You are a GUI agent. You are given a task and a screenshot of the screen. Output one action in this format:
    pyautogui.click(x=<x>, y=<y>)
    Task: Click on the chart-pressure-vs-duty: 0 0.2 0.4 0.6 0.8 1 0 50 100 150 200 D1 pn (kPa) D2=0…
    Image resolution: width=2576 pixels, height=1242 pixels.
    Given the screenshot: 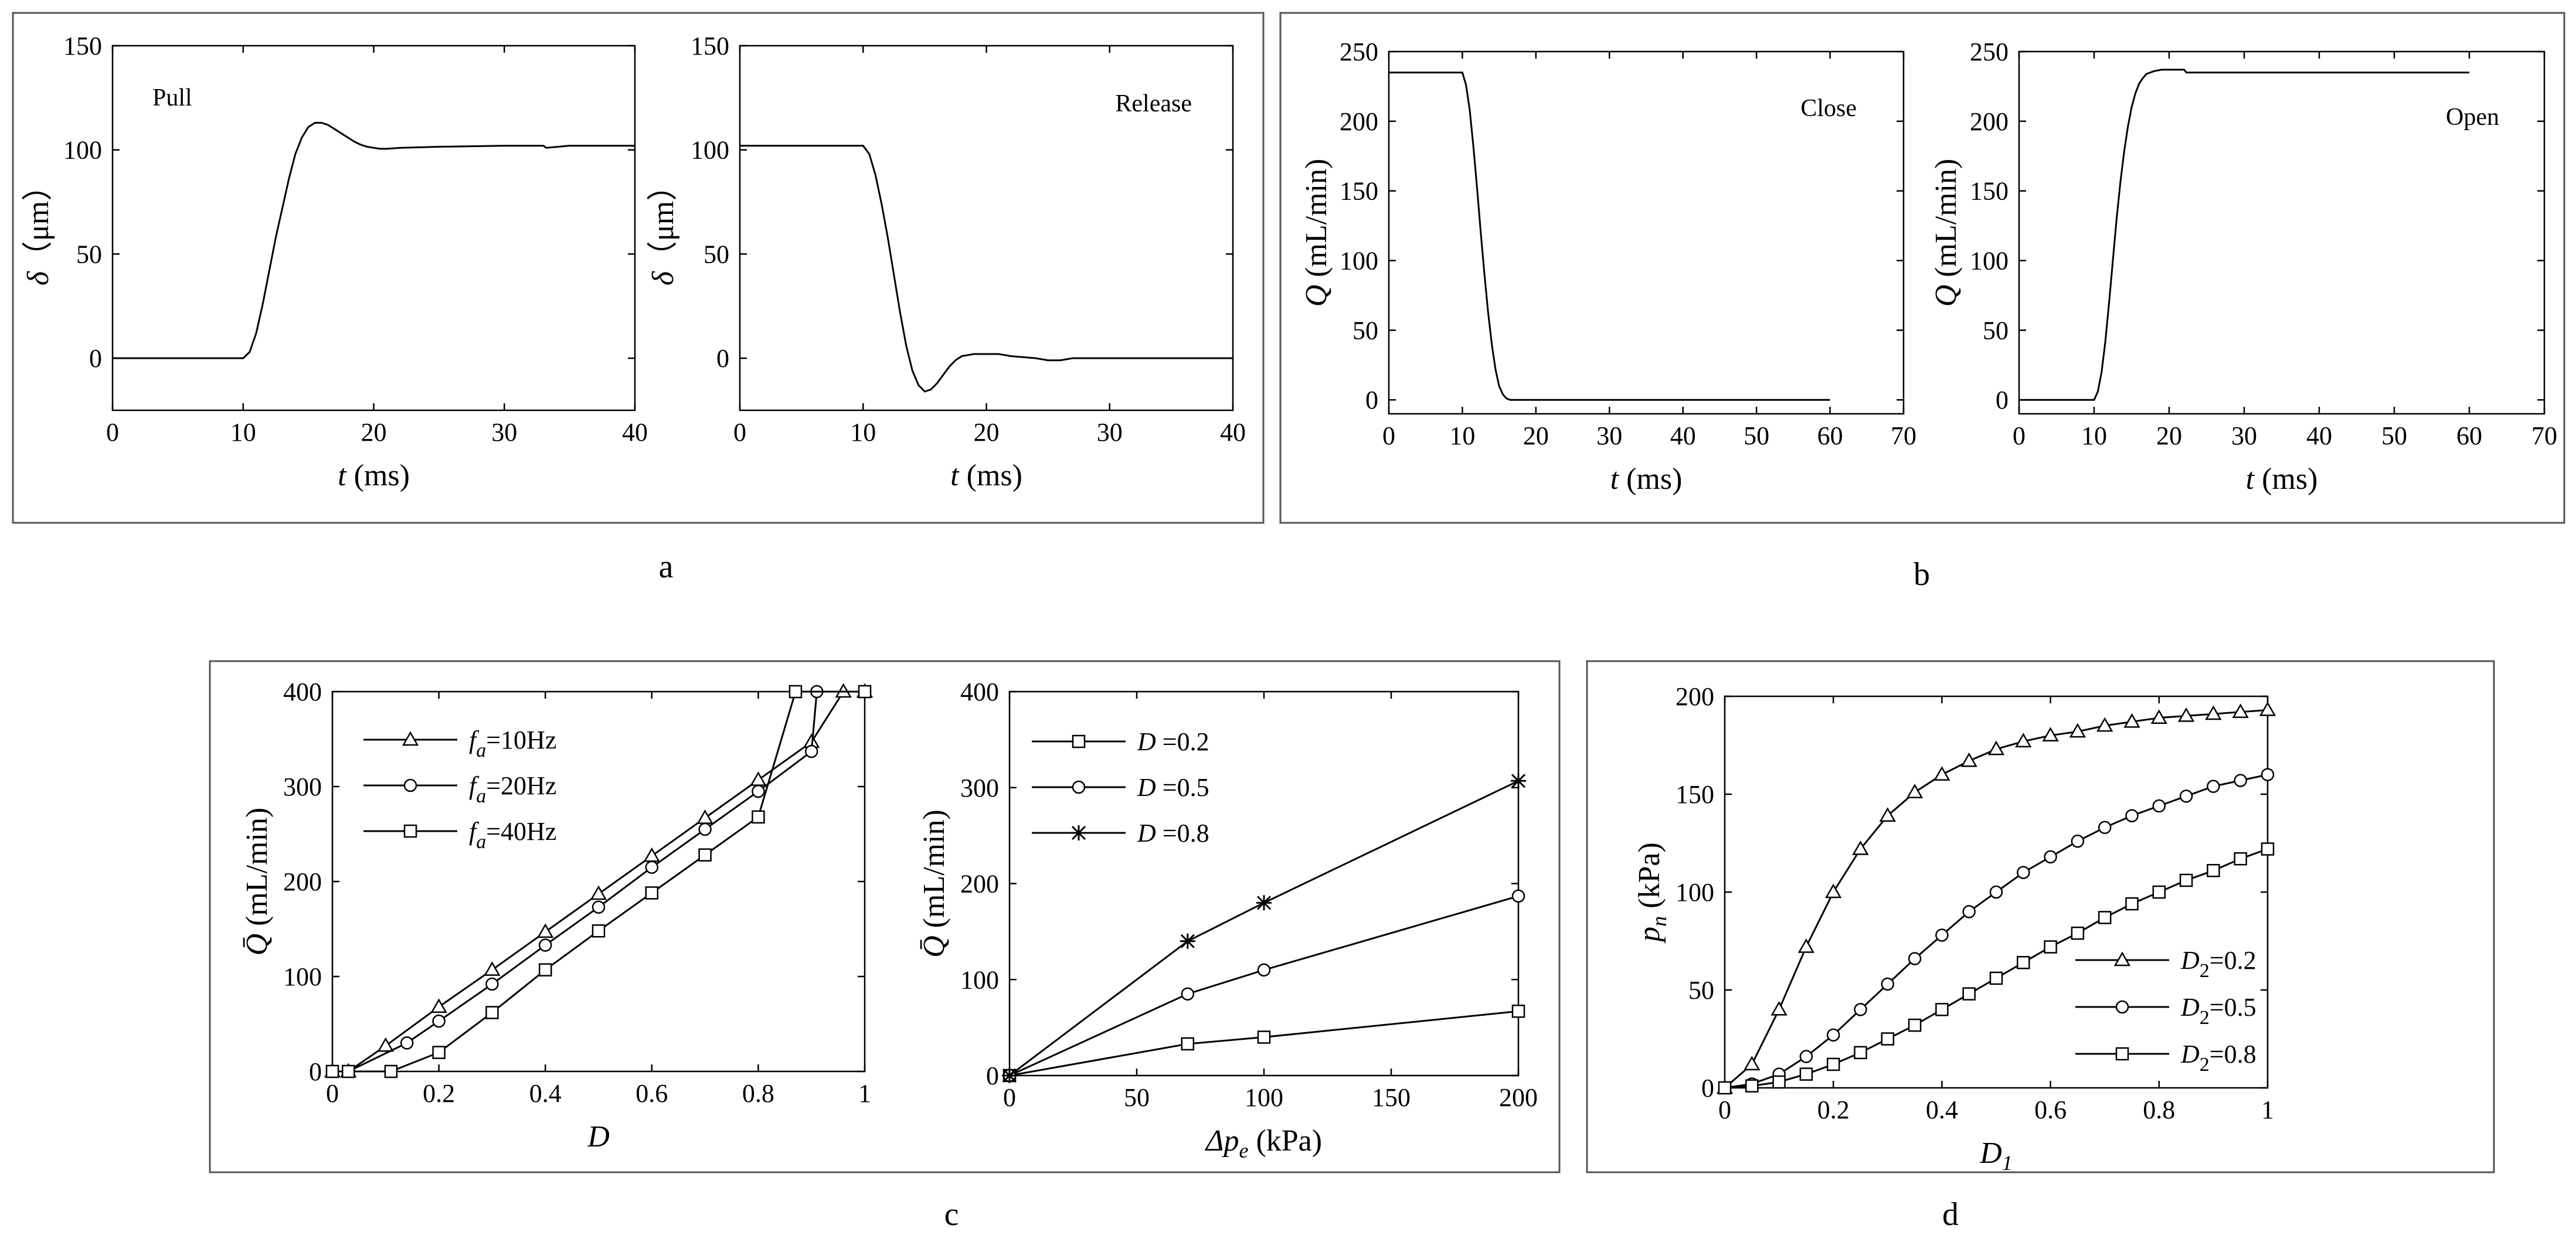 What is the action you would take?
    pyautogui.click(x=1955, y=929)
    